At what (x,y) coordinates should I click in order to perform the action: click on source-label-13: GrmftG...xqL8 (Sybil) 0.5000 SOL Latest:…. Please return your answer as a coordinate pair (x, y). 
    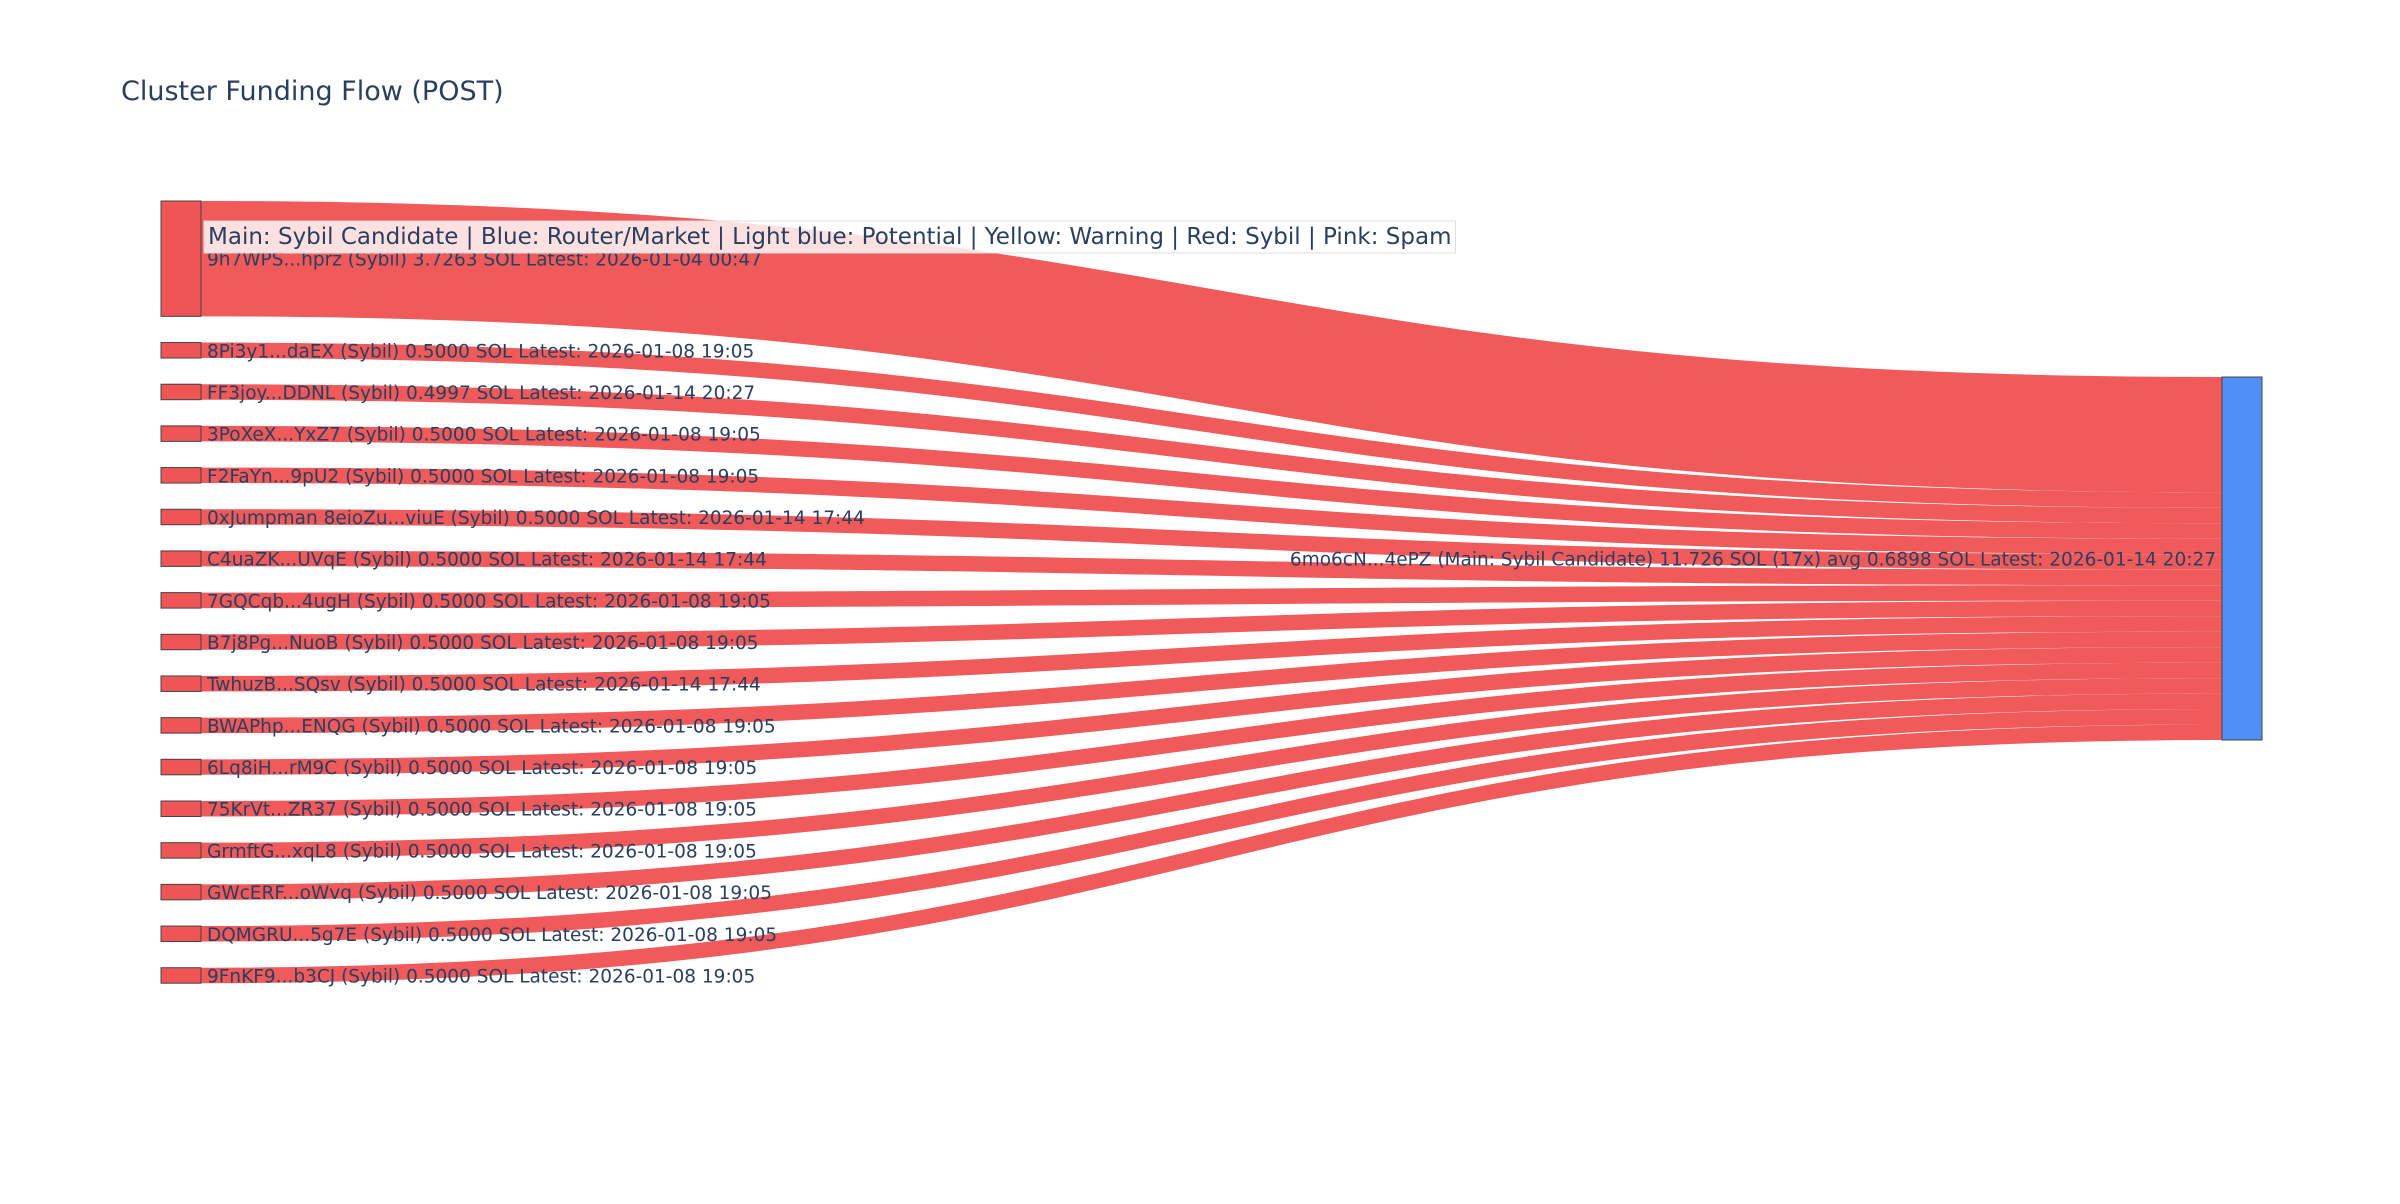
    Looking at the image, I should click on (482, 851).